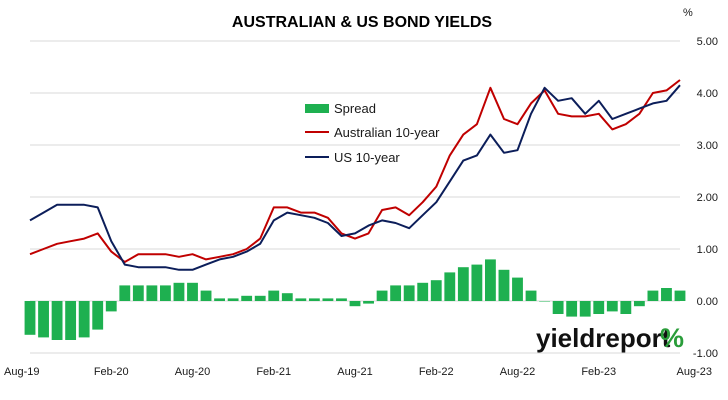 The image size is (728, 400). I want to click on x-tick-label: Aug-19, so click(21, 372).